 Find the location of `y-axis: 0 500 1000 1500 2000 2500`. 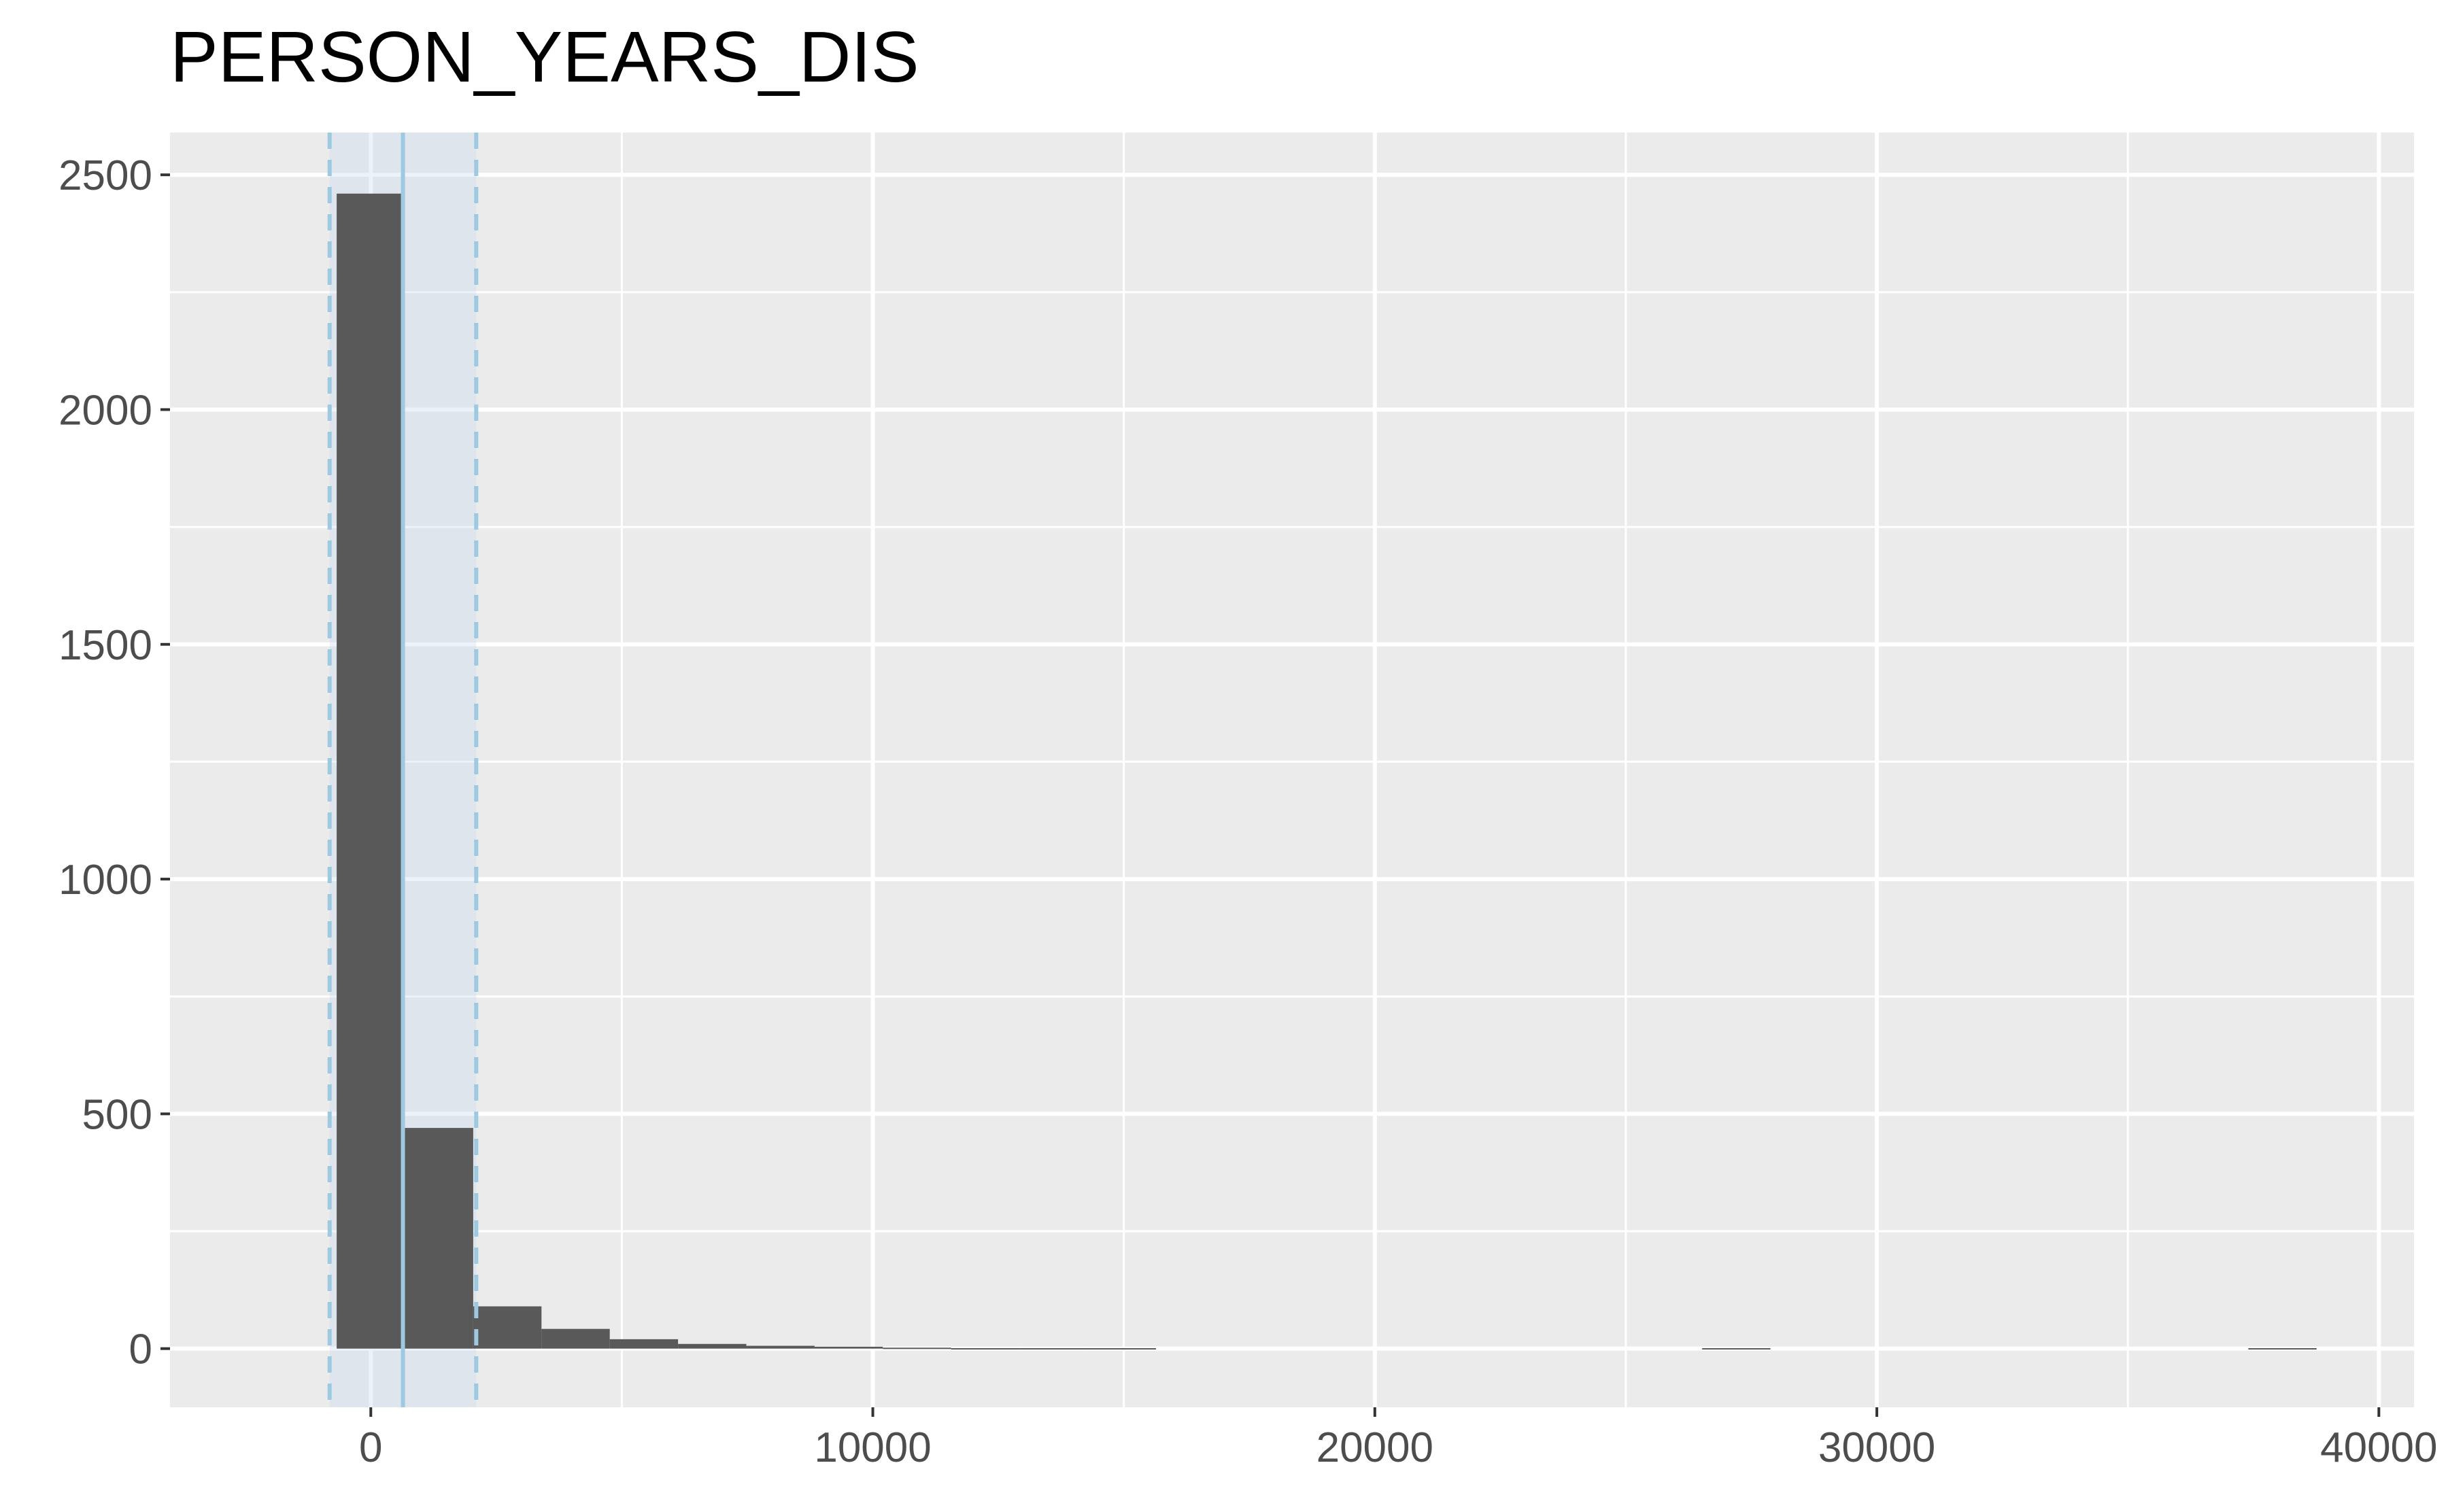

y-axis: 0 500 1000 1500 2000 2500 is located at coordinates (114, 762).